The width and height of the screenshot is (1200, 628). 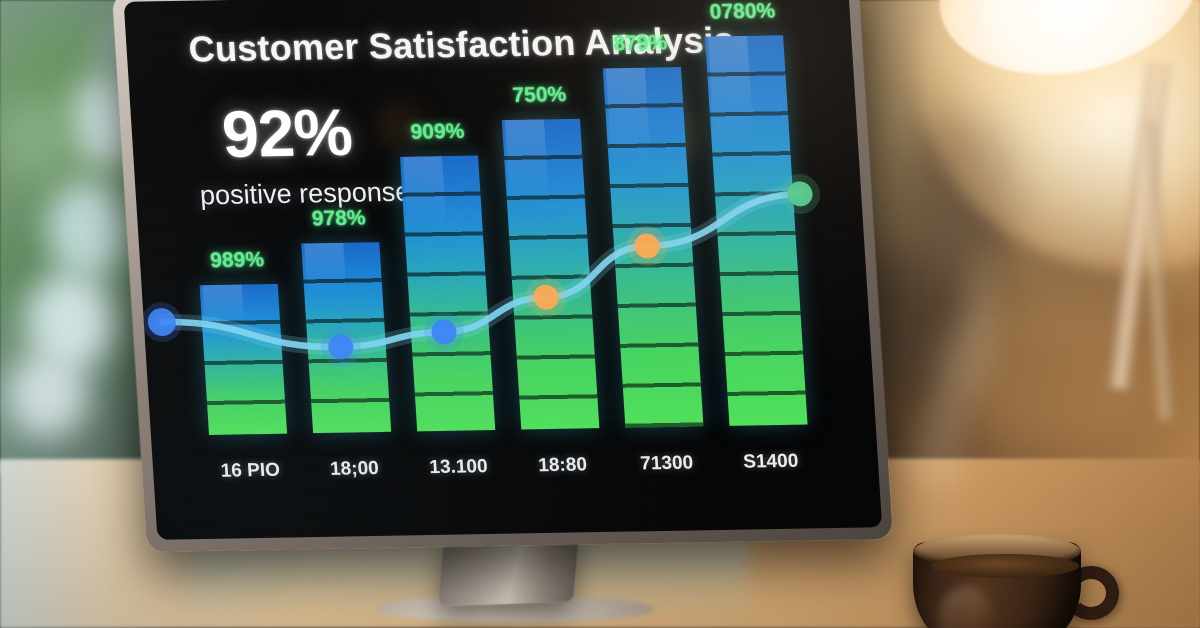 I want to click on mug-highlight, so click(x=966, y=607).